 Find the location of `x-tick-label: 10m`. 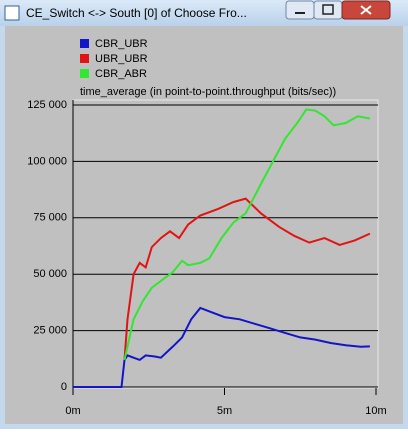

x-tick-label: 10m is located at coordinates (375, 411).